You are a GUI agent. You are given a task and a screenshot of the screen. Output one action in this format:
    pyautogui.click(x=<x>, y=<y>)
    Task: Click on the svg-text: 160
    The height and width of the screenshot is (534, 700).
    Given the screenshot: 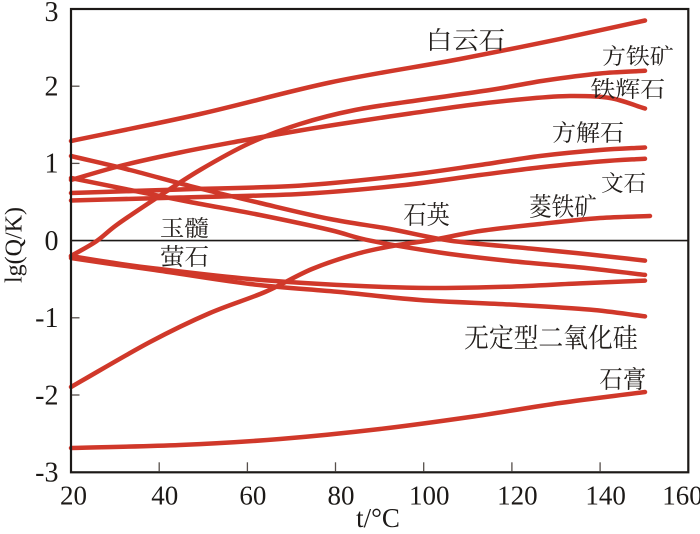 What is the action you would take?
    pyautogui.click(x=681, y=496)
    